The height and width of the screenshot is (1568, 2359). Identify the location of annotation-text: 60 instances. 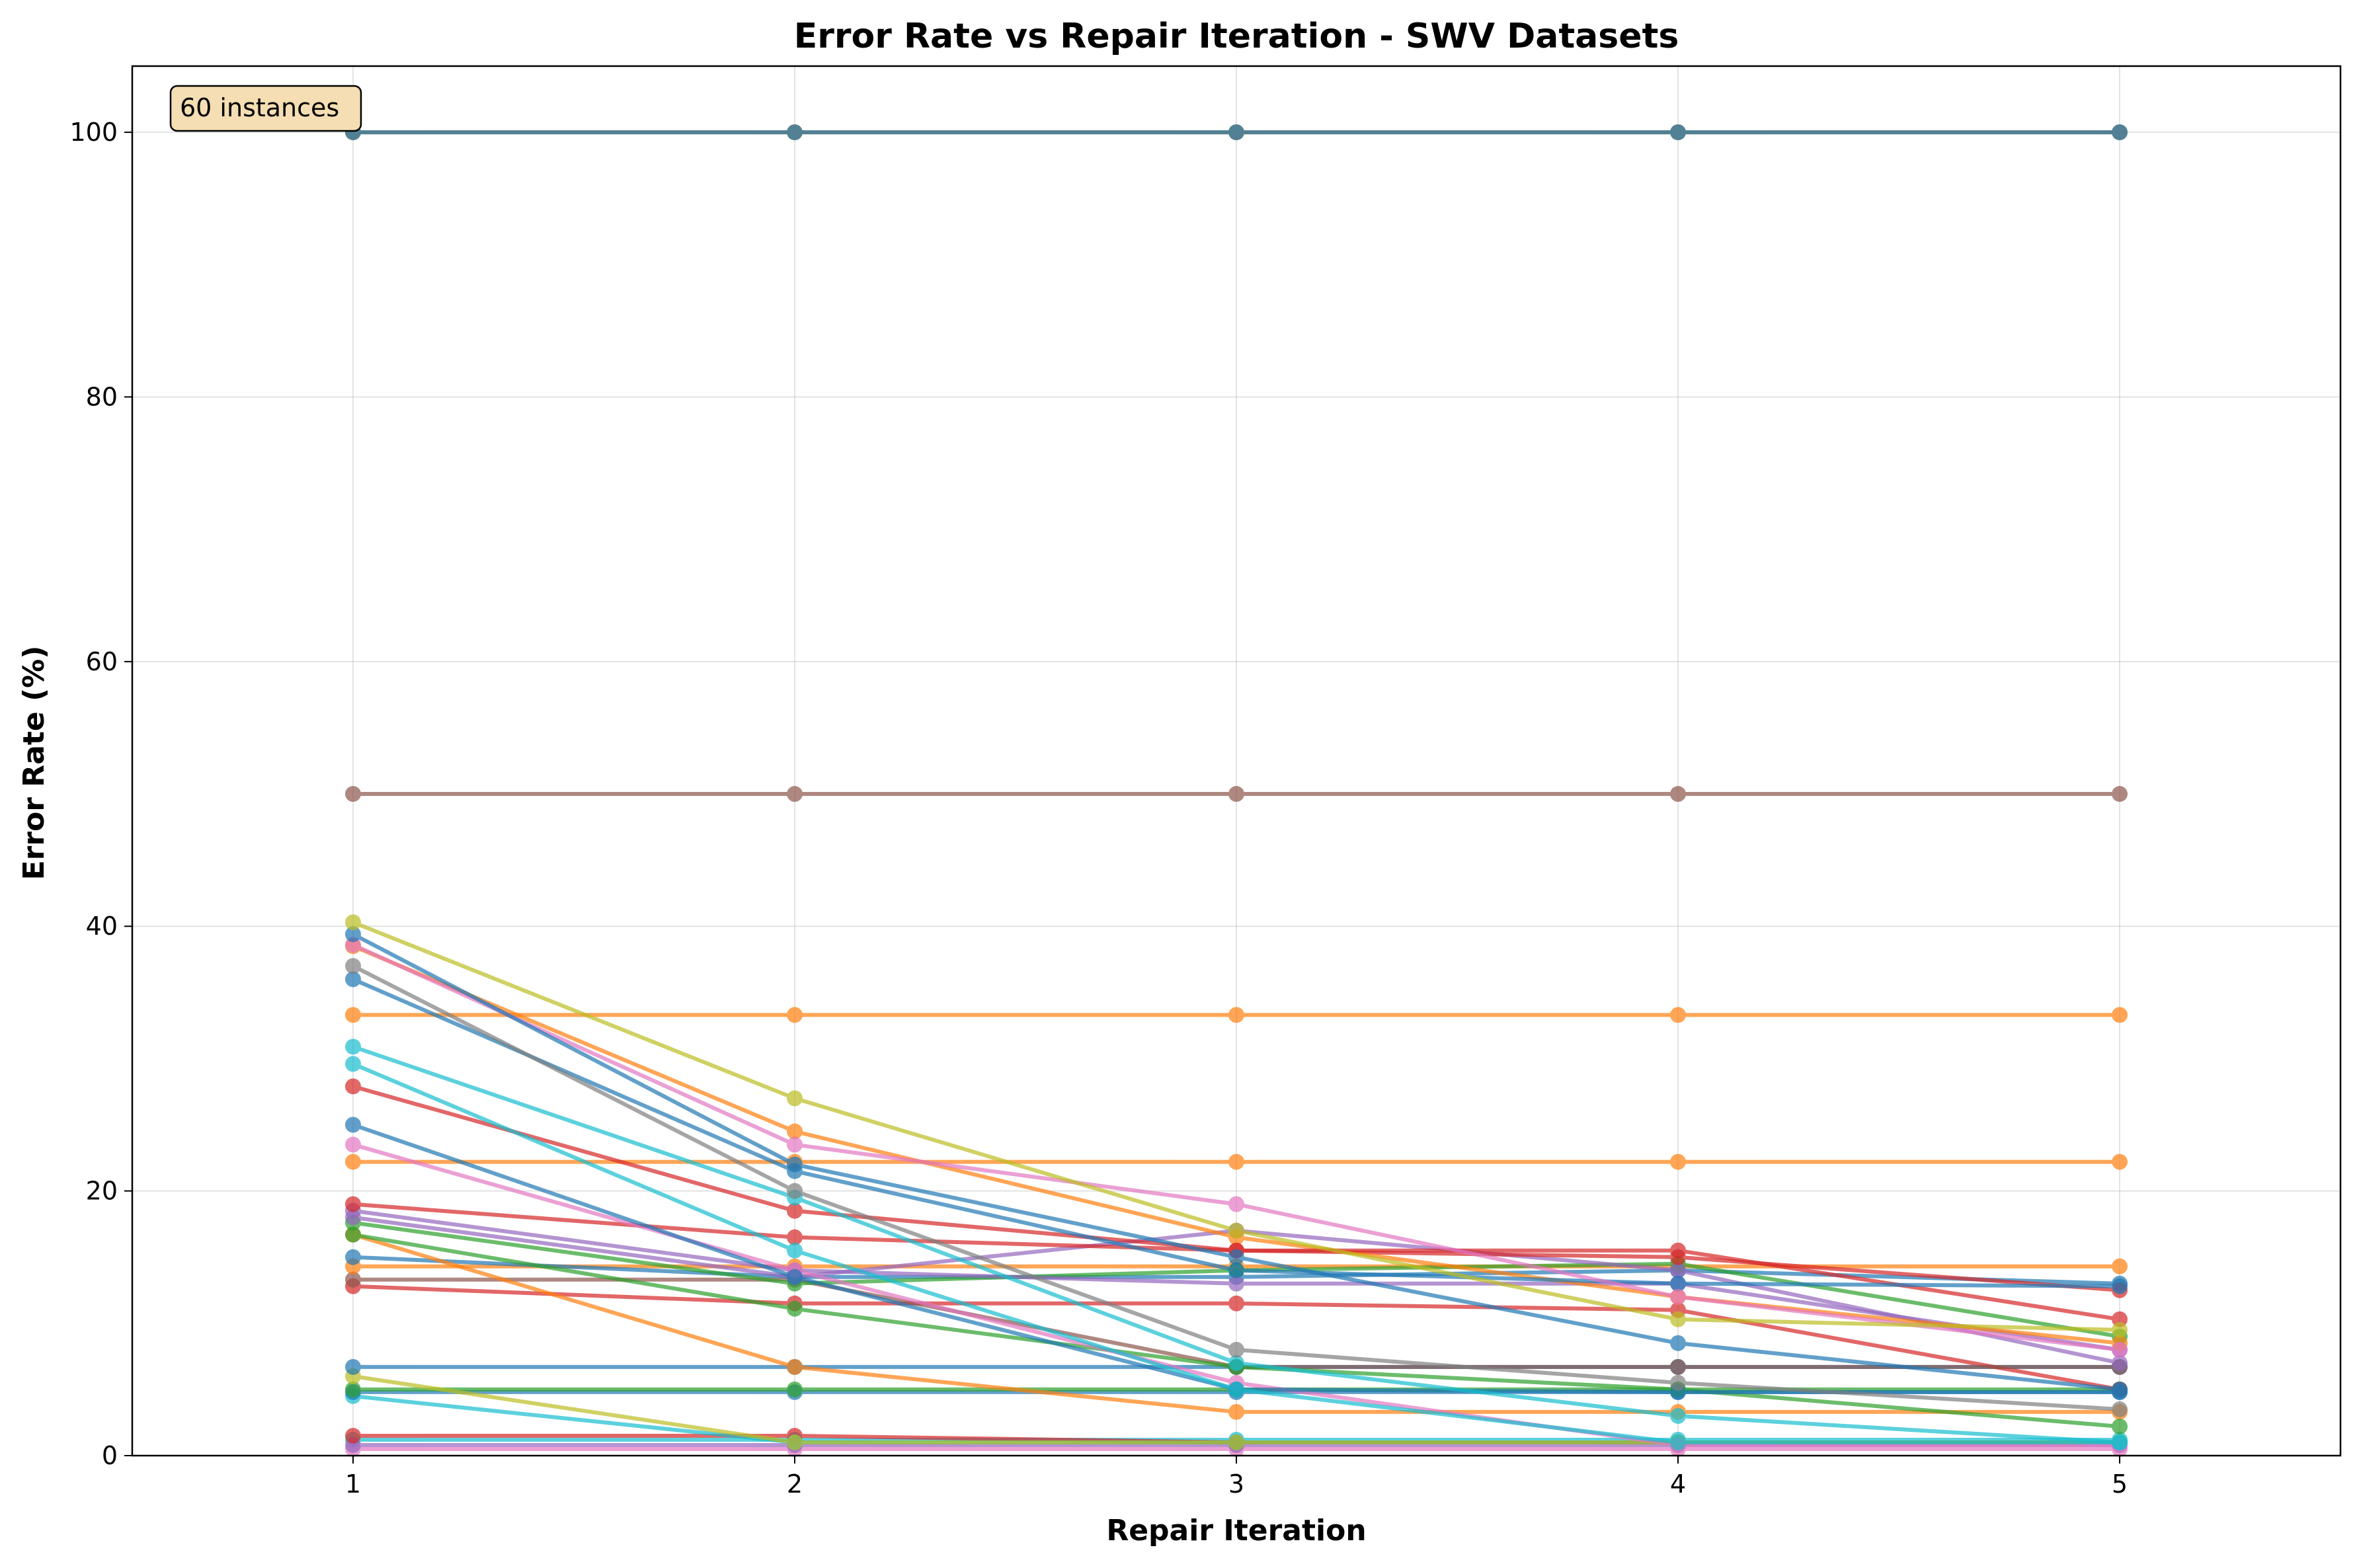
(259, 107).